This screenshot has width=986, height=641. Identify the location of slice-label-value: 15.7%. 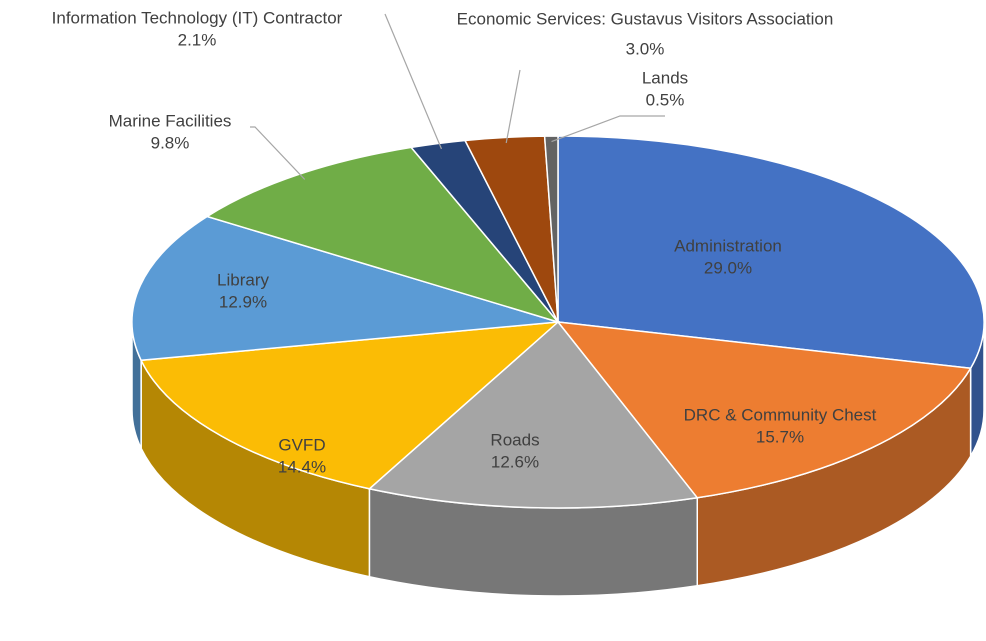
(780, 436).